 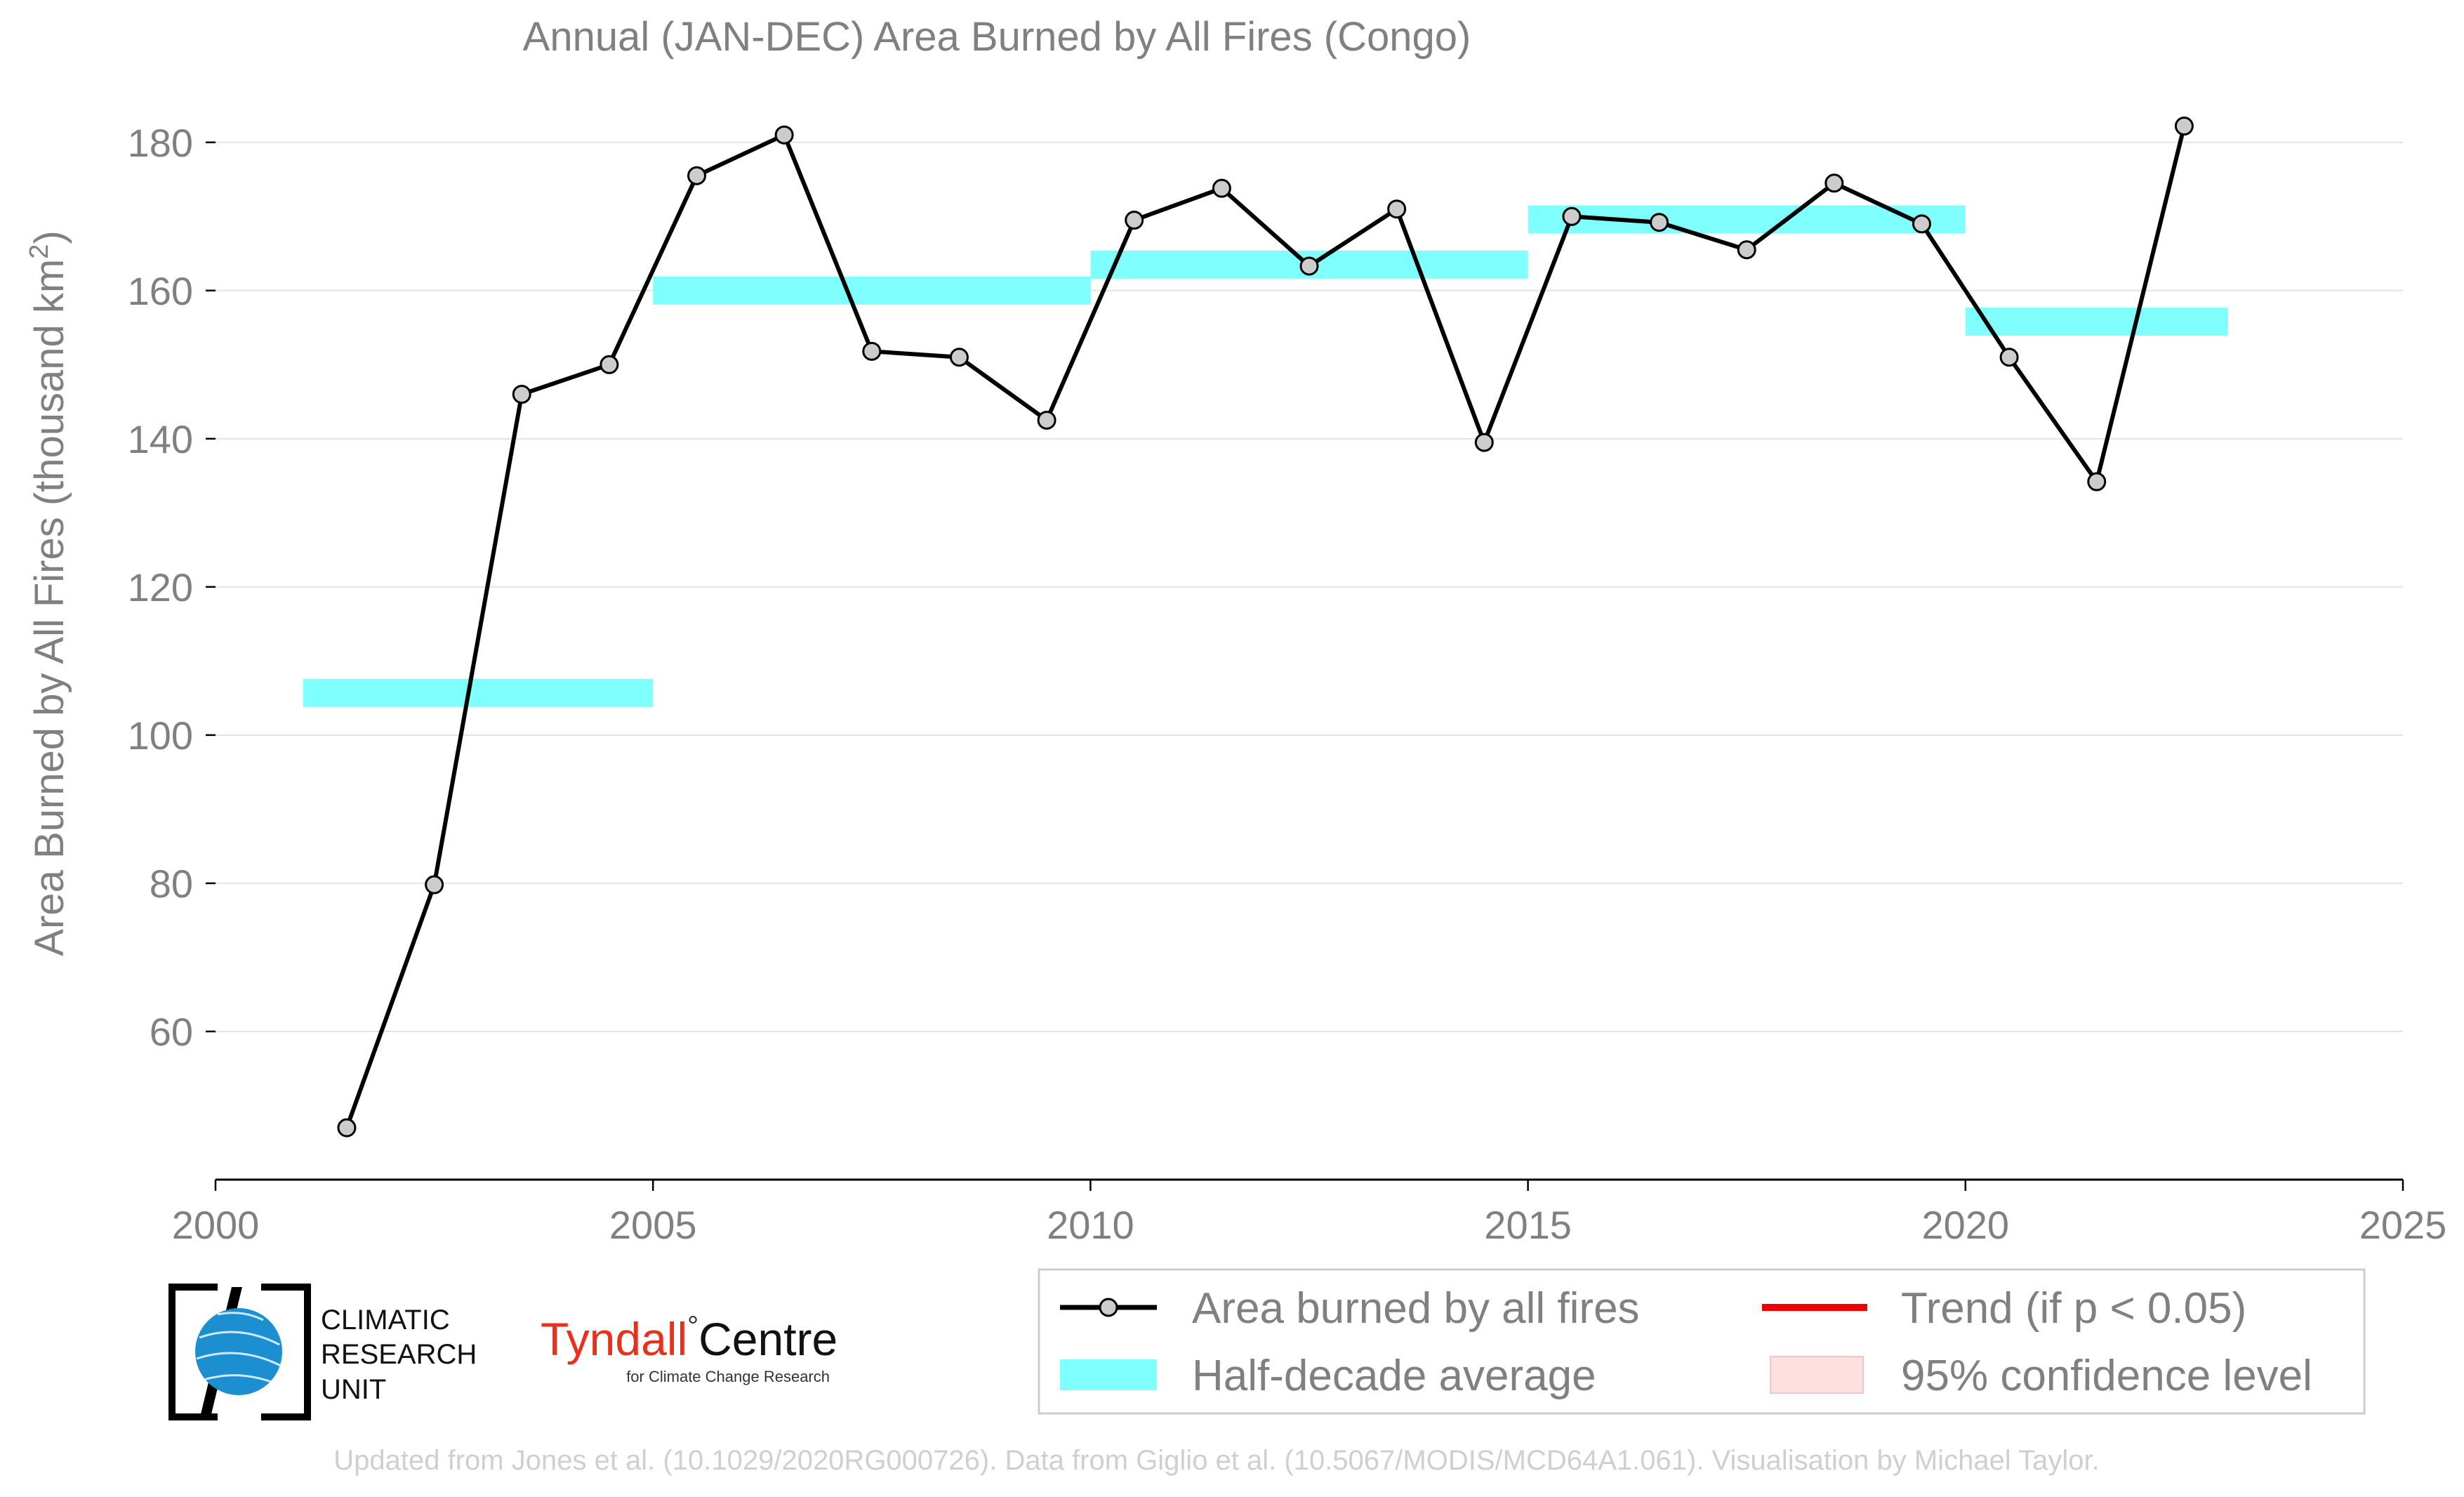 I want to click on cru-text-line-3: UNIT, so click(x=354, y=1389).